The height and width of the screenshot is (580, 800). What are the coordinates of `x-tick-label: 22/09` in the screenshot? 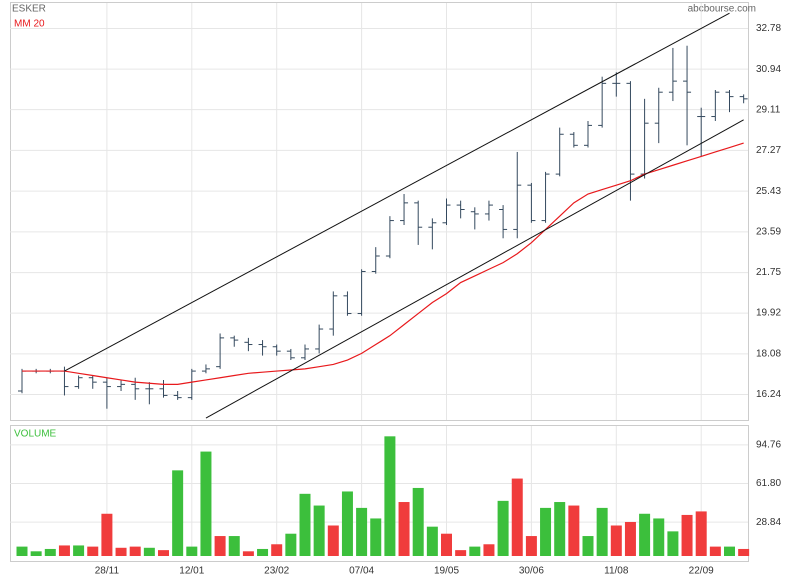 It's located at (701, 571).